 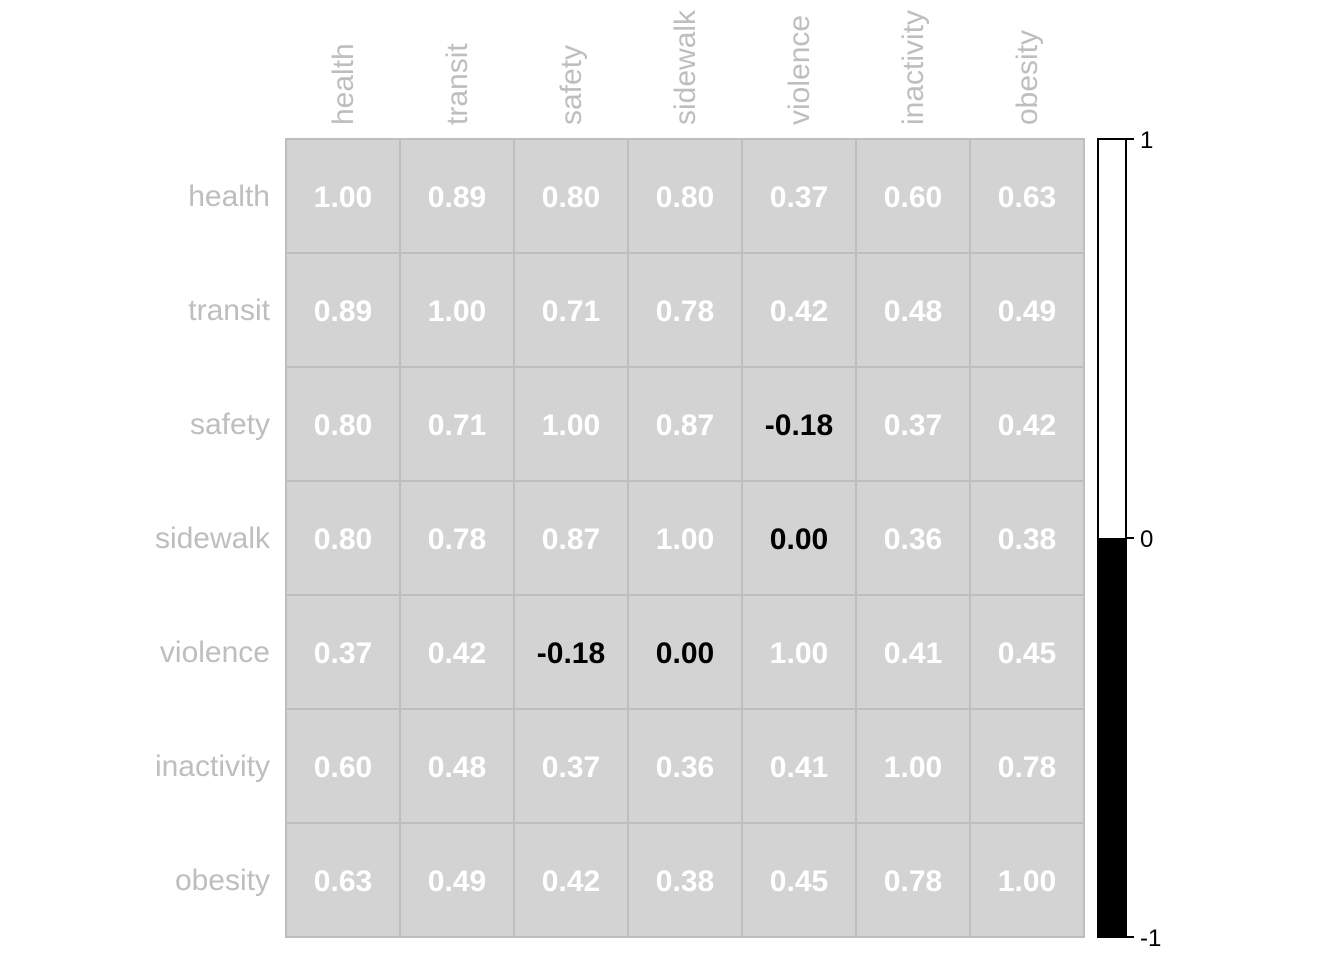 I want to click on row-label: sidewalk, so click(x=213, y=538).